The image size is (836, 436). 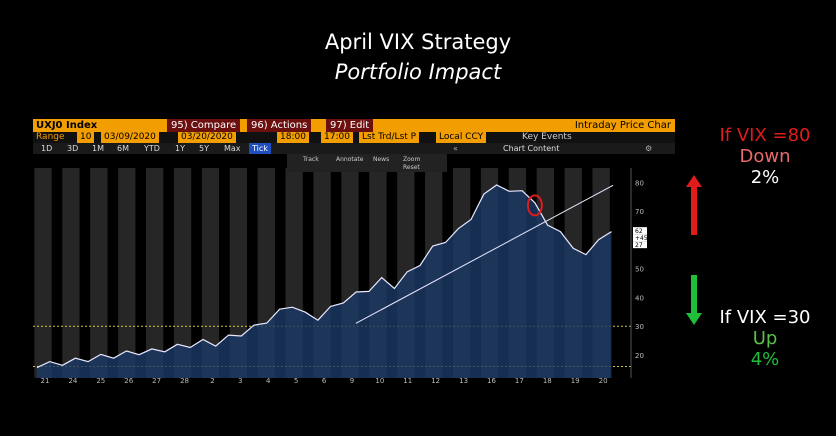 What do you see at coordinates (123, 148) in the screenshot?
I see `period-6m: 6M` at bounding box center [123, 148].